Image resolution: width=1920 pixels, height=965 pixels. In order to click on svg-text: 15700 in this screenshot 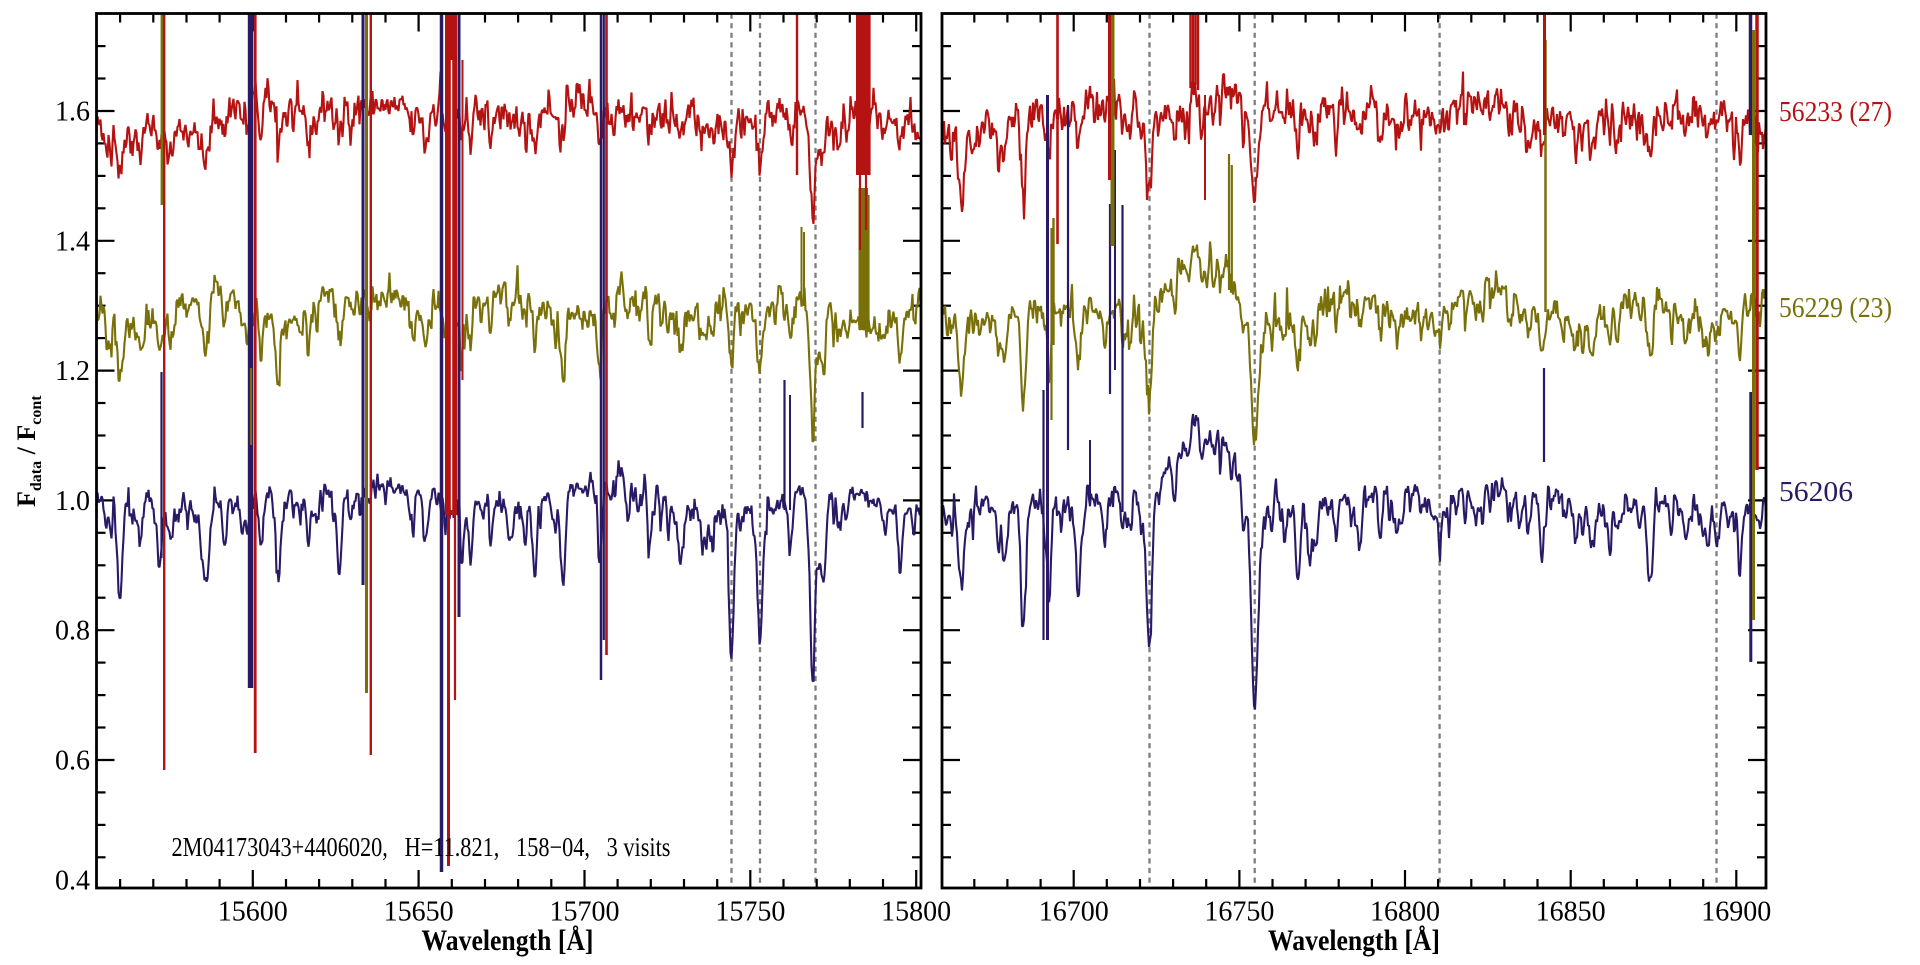, I will do `click(584, 912)`.